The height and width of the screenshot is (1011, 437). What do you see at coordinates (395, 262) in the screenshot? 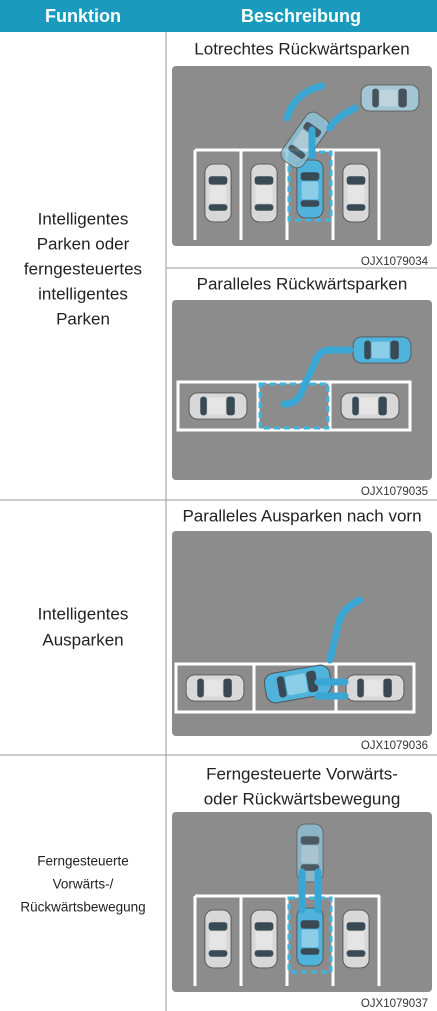
I see `image-code: OJX1079034` at bounding box center [395, 262].